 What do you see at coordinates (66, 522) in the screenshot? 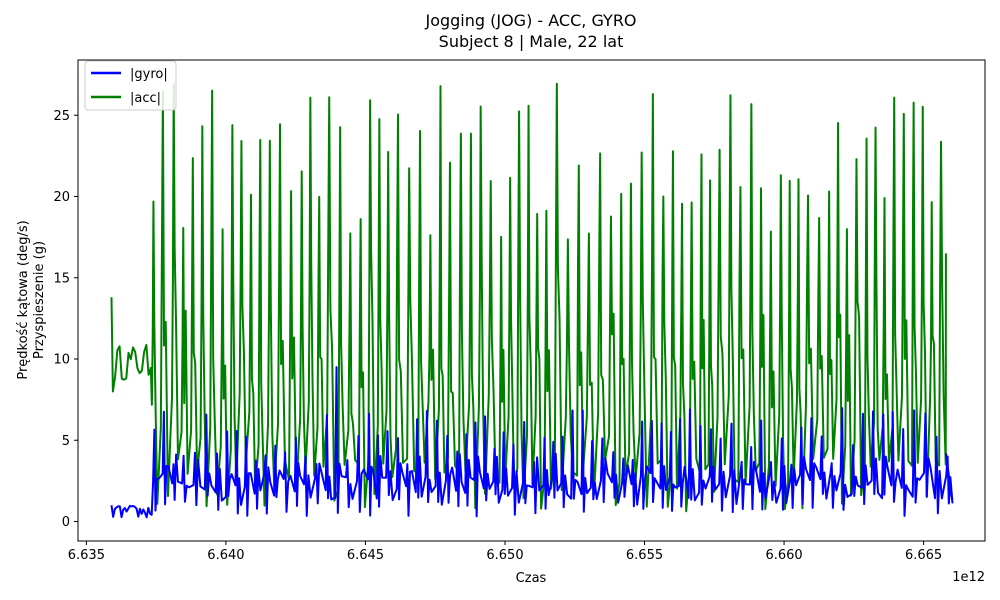
I see `y-tick-label: 0` at bounding box center [66, 522].